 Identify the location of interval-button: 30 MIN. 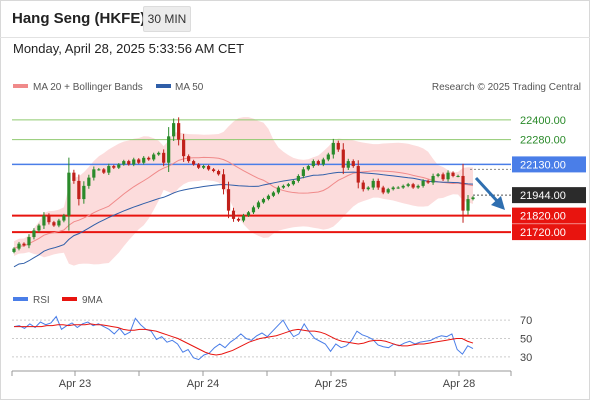
(167, 19).